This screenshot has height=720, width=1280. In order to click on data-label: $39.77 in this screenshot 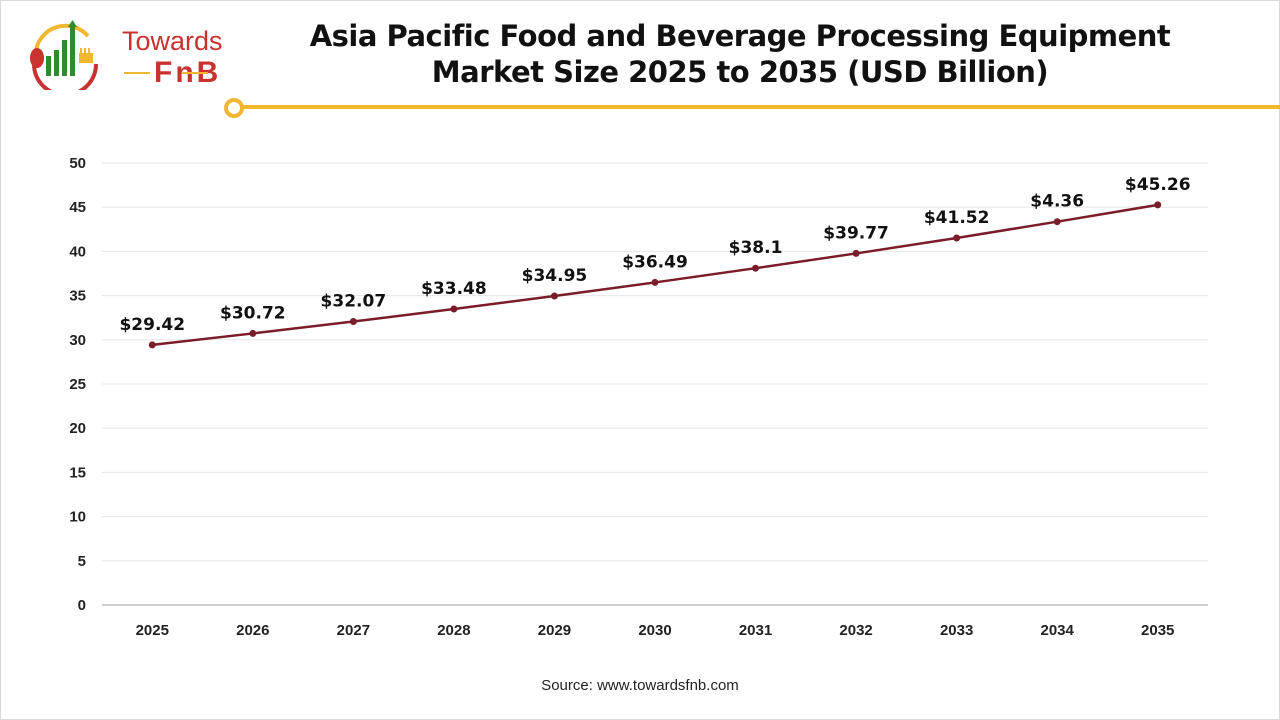, I will do `click(856, 233)`.